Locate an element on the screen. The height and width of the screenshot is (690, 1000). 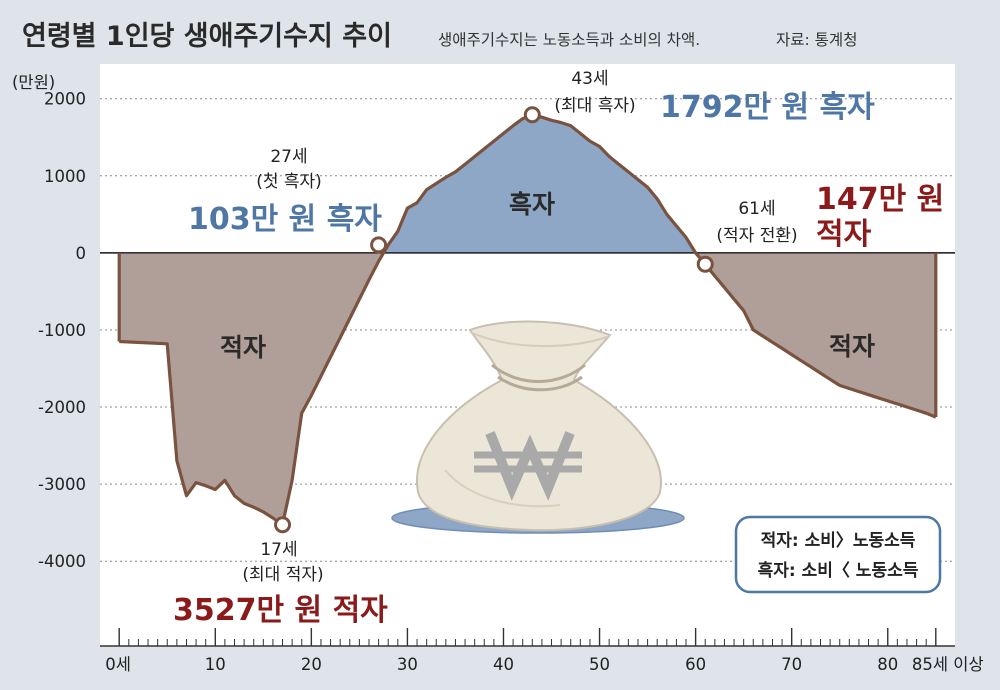
won-sign-icon is located at coordinates (528, 466).